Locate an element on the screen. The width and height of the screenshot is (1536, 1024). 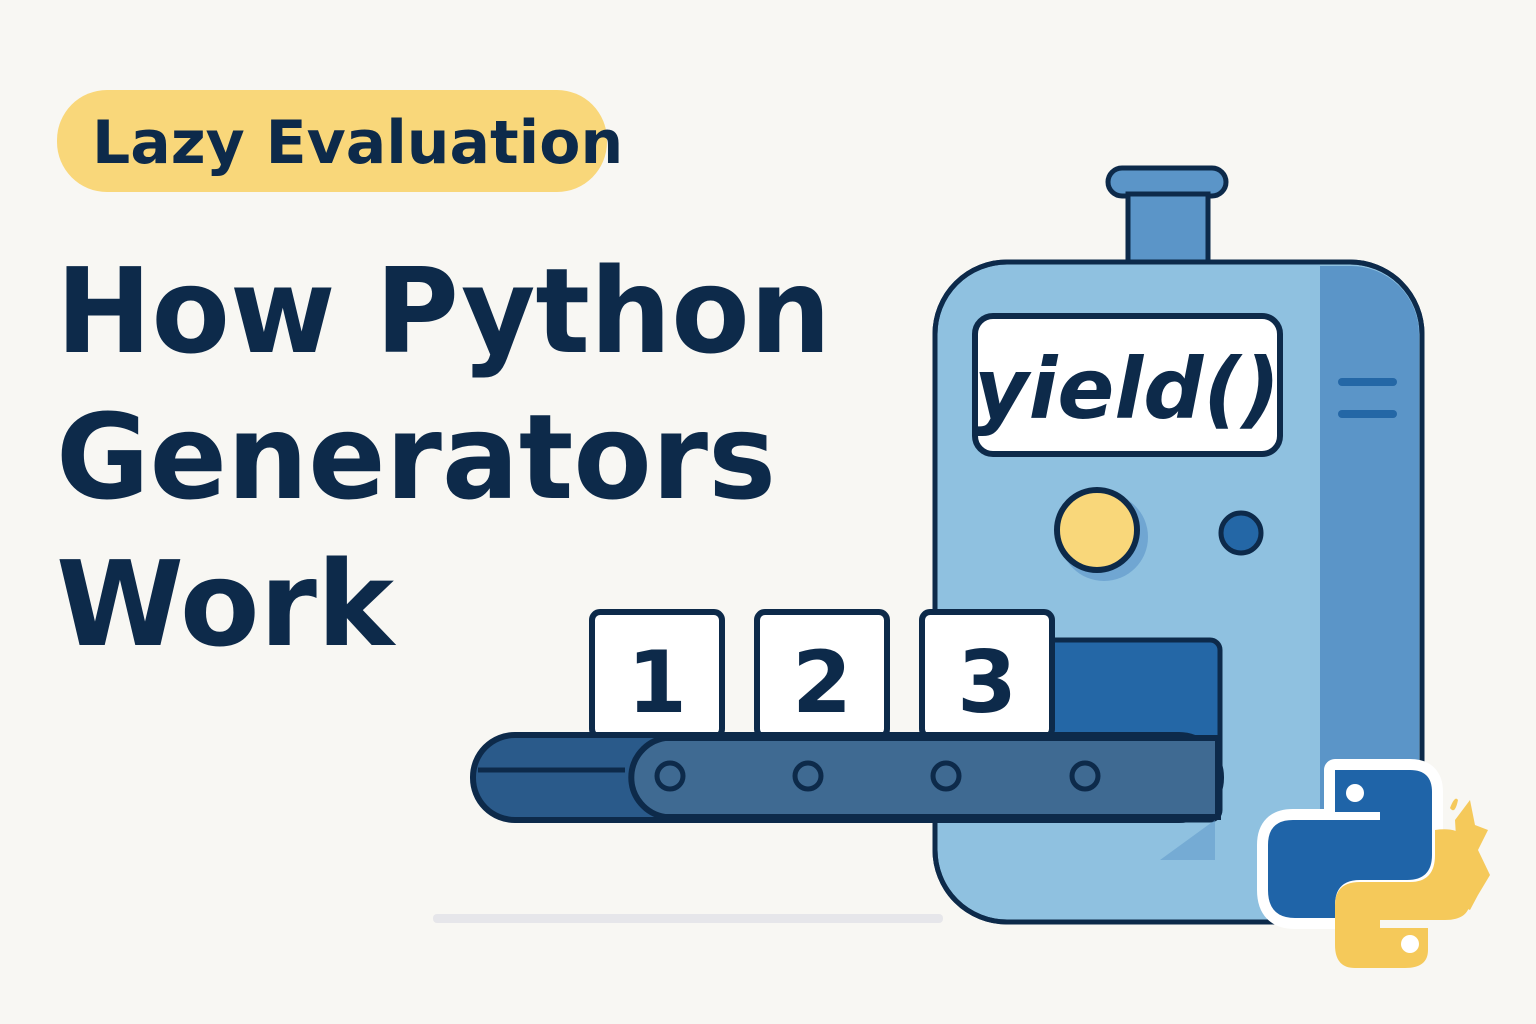
item-box-1: 1 is located at coordinates (657, 674).